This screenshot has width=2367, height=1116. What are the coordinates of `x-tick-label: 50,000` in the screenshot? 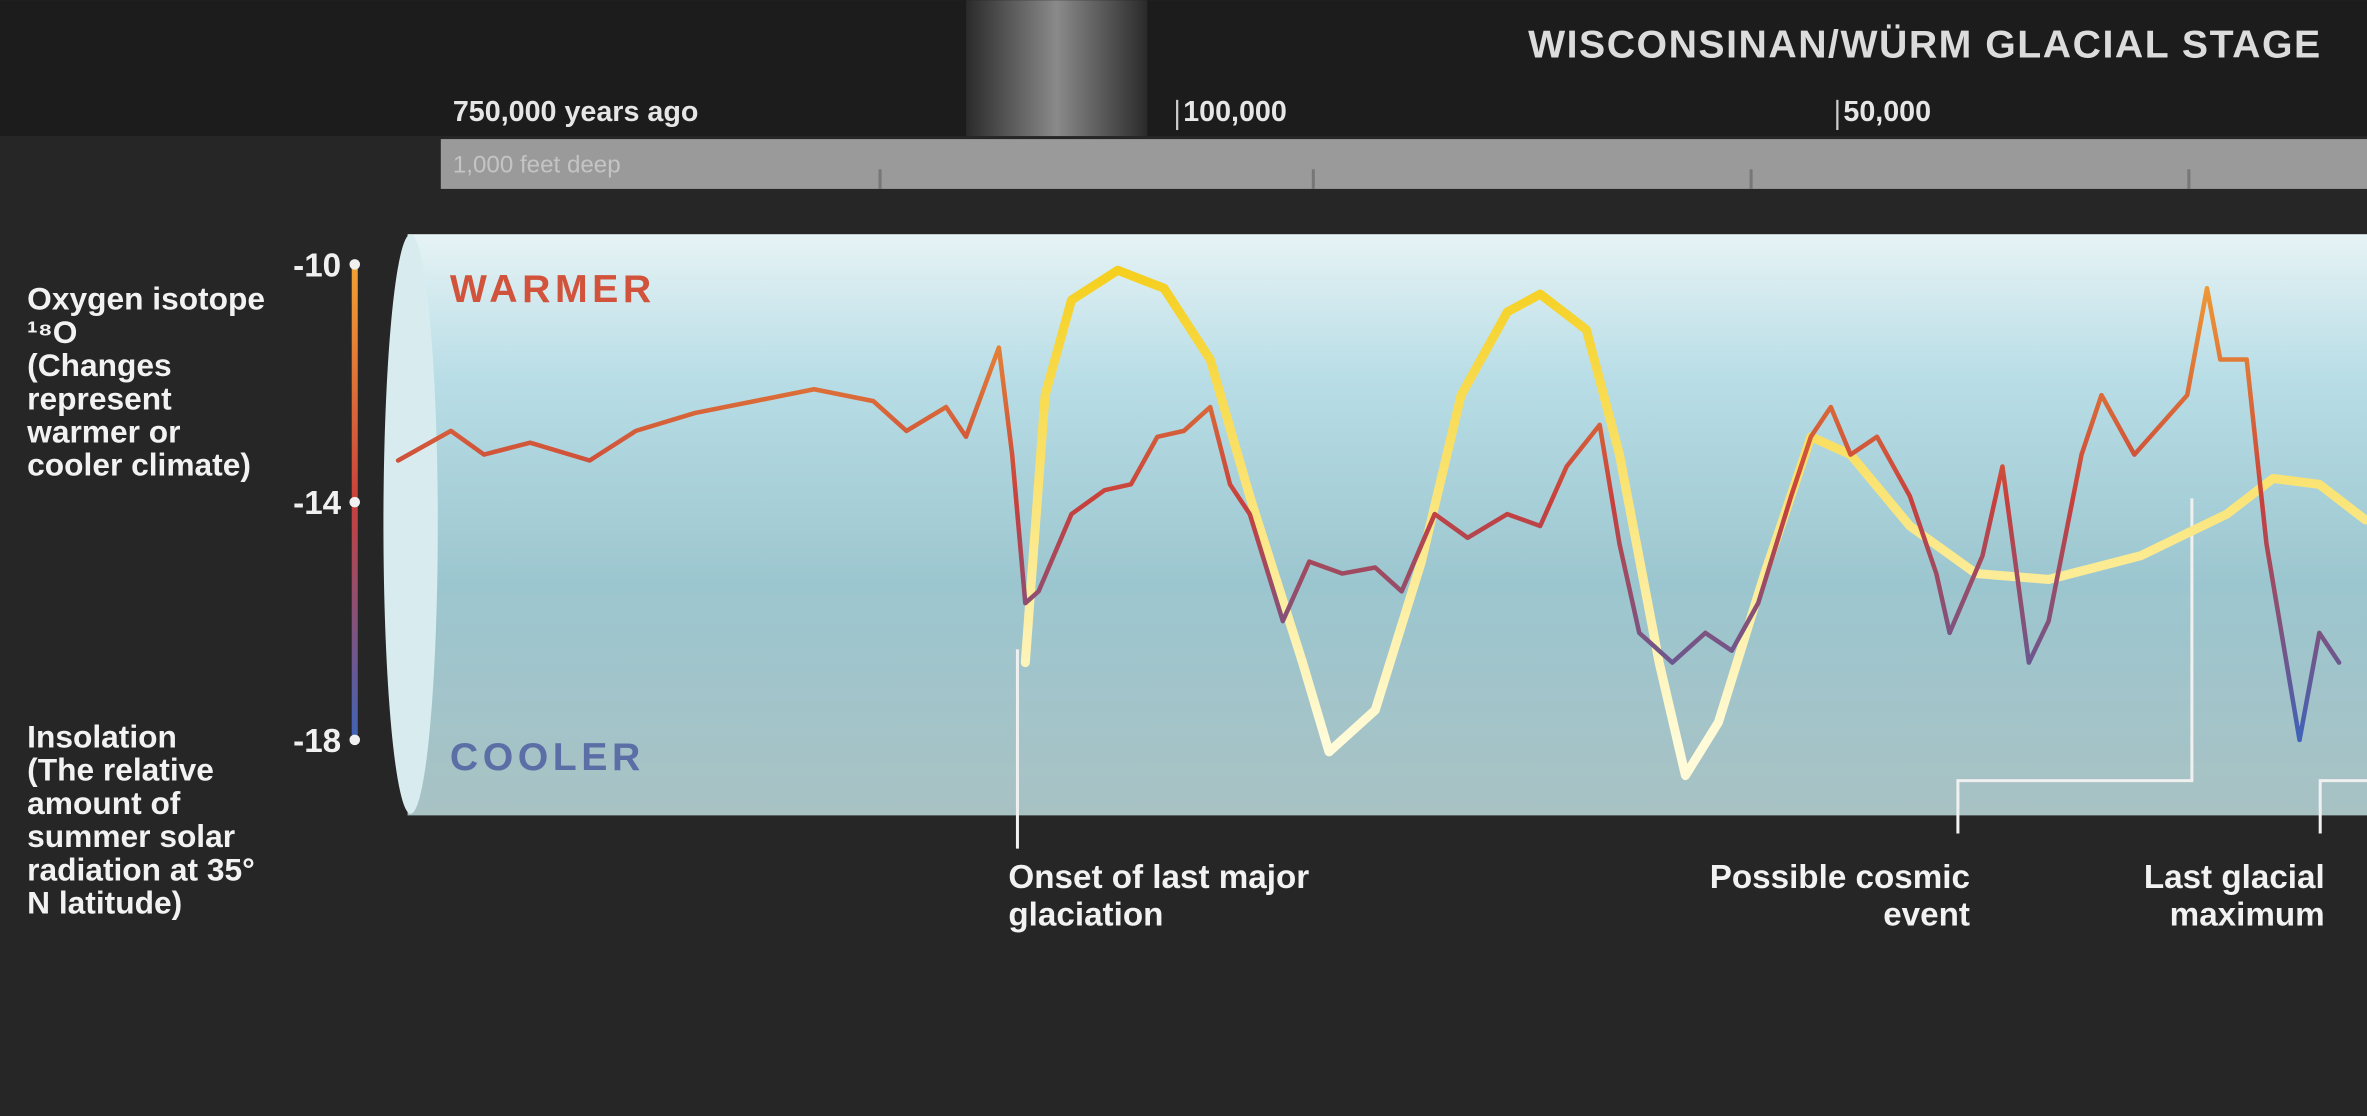 It's located at (1887, 112).